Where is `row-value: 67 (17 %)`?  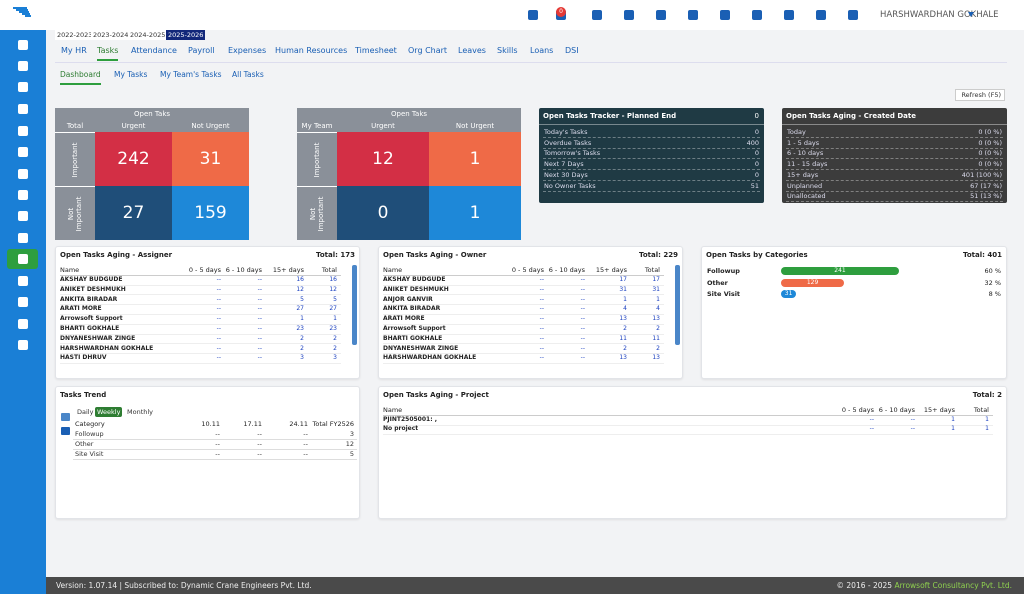 row-value: 67 (17 %) is located at coordinates (986, 186).